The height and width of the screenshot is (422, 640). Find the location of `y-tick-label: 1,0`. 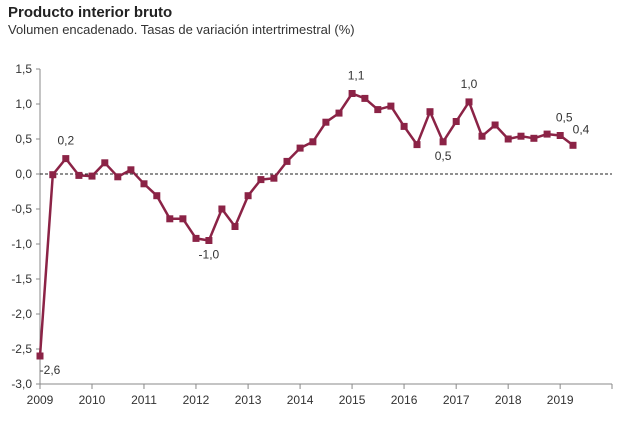

y-tick-label: 1,0 is located at coordinates (23, 104).